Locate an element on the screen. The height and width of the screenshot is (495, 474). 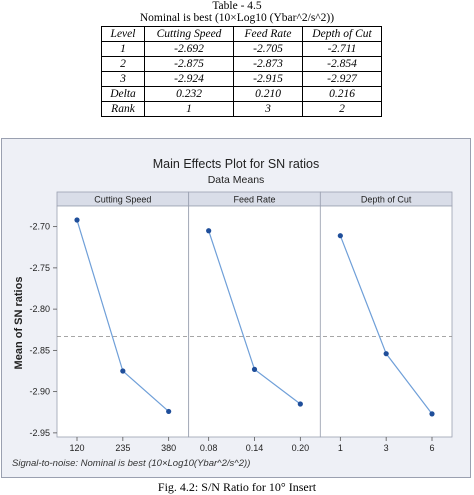
y-tick-label: -2.95 is located at coordinates (39, 433).